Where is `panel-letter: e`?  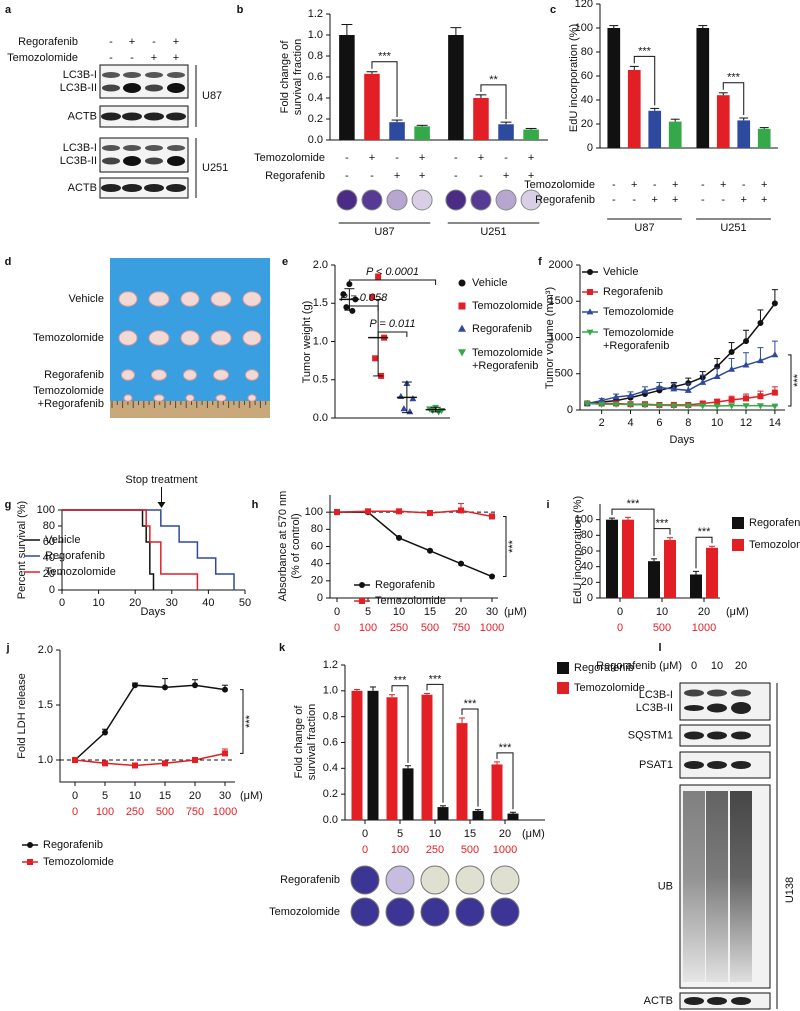 panel-letter: e is located at coordinates (285, 262).